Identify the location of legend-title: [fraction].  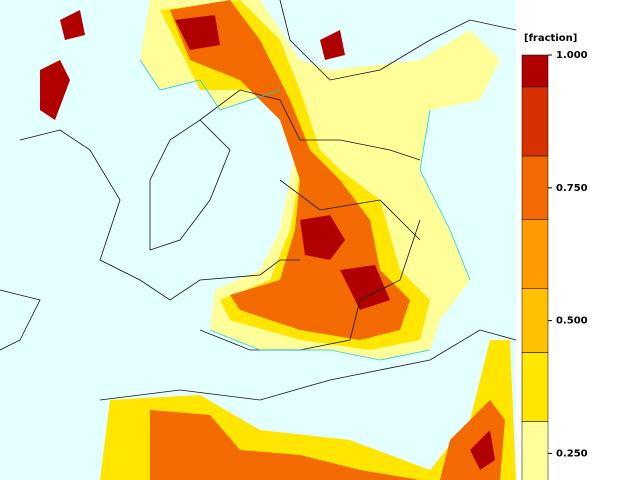
(550, 38).